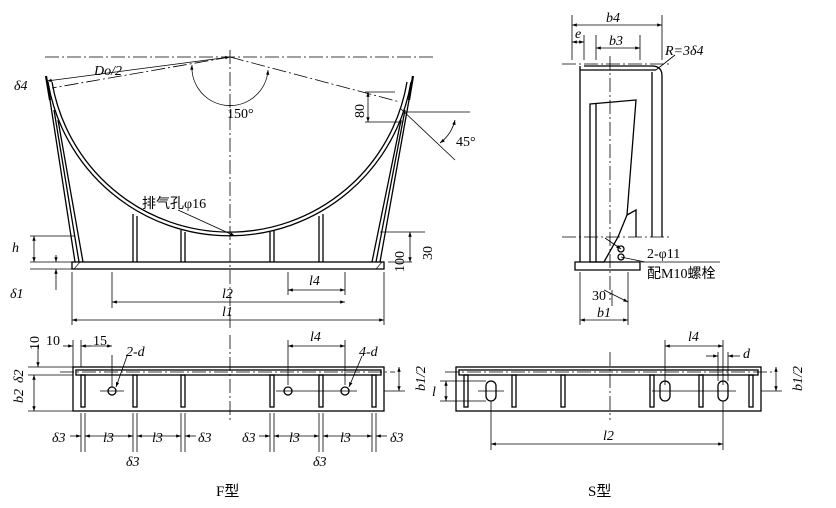 Image resolution: width=836 pixels, height=508 pixels. What do you see at coordinates (684, 51) in the screenshot?
I see `label-r: R=3δ4` at bounding box center [684, 51].